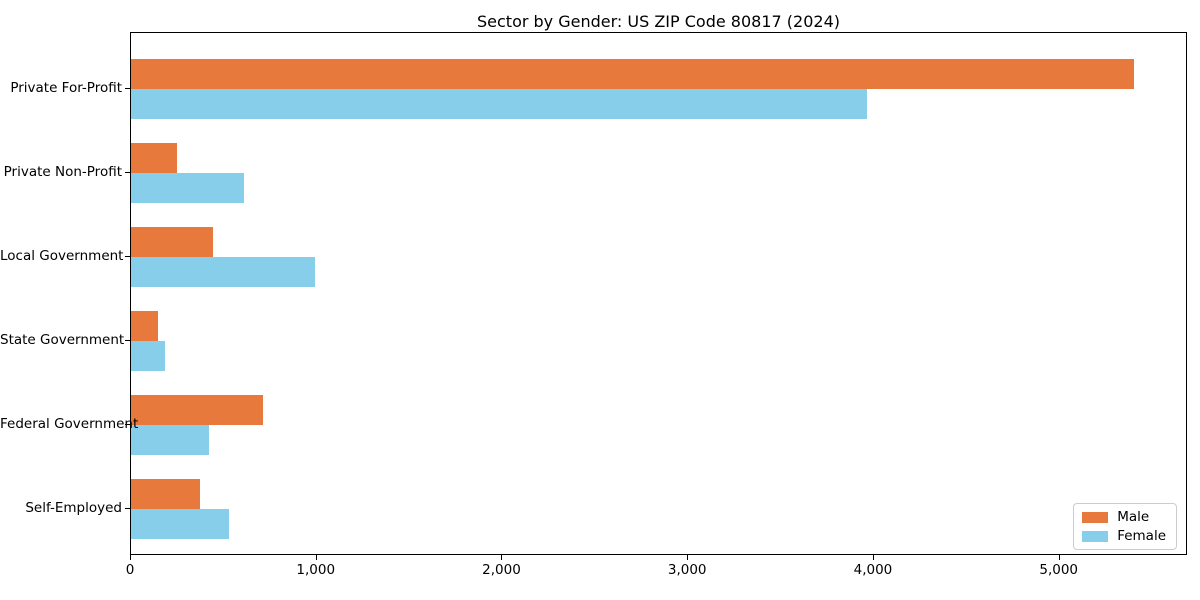  What do you see at coordinates (687, 570) in the screenshot?
I see `xtick-label-3: 3,000` at bounding box center [687, 570].